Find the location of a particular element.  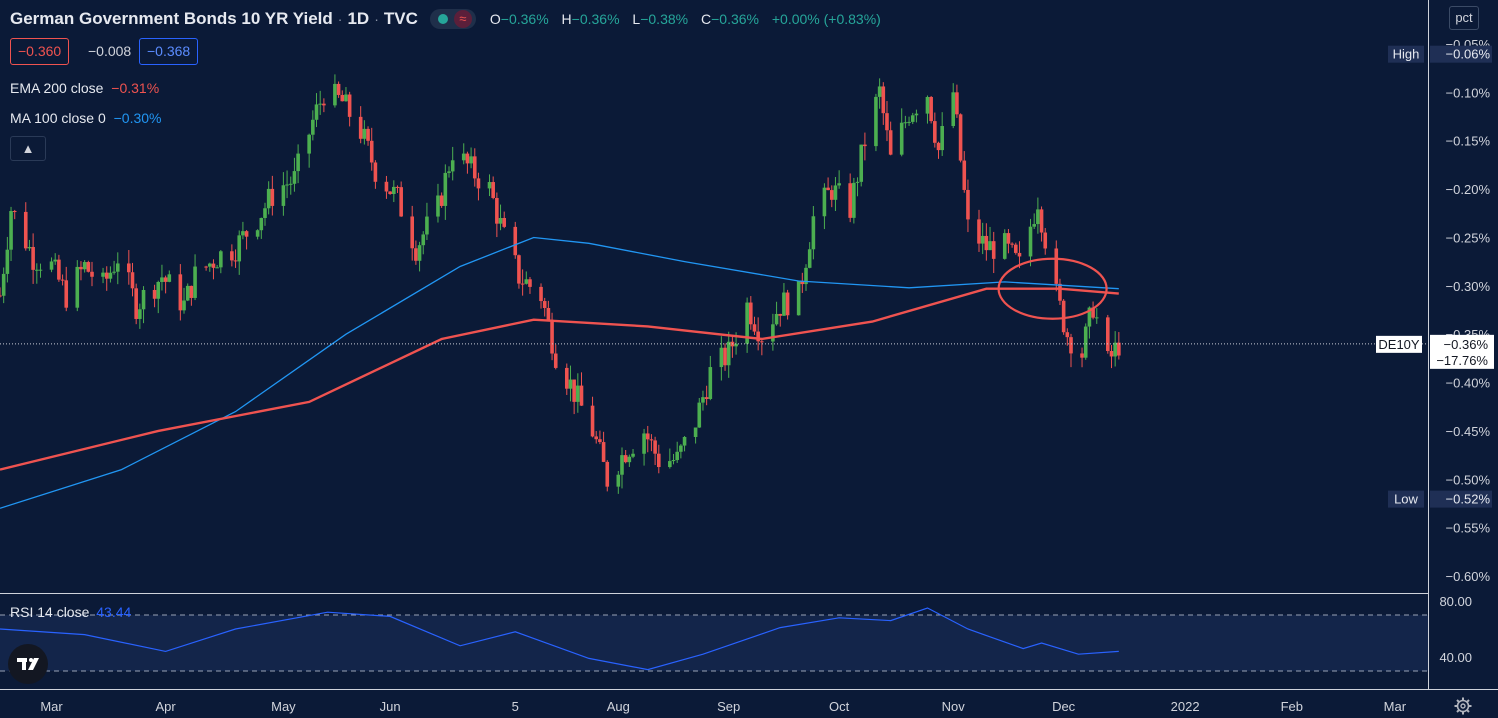

last-value: −0.36% is located at coordinates (1466, 344).